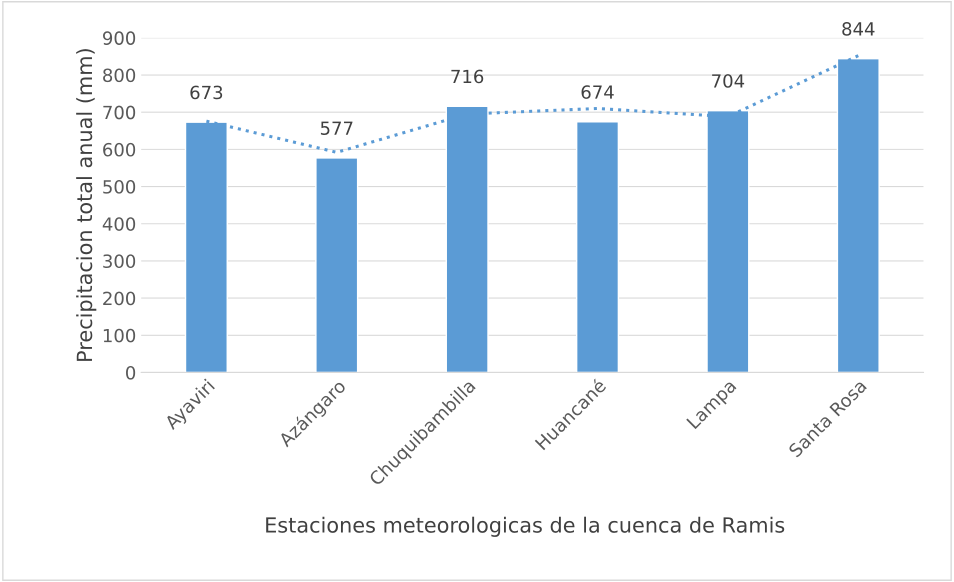  I want to click on y-tick-label: 700, so click(119, 113).